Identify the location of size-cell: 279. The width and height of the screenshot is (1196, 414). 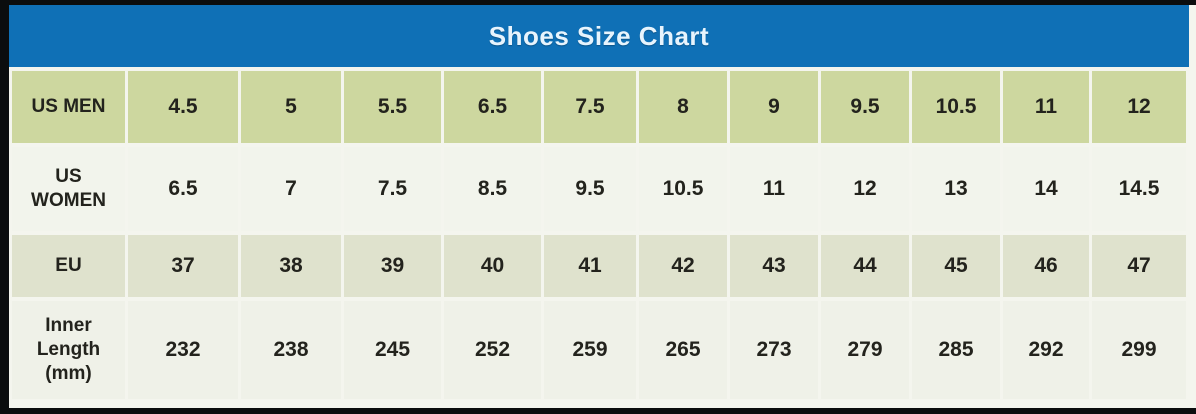
(865, 350).